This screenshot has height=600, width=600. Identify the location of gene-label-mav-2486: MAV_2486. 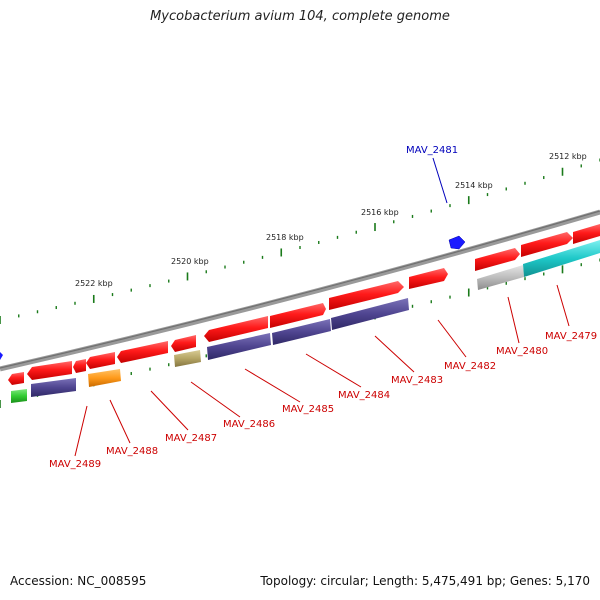
(249, 424).